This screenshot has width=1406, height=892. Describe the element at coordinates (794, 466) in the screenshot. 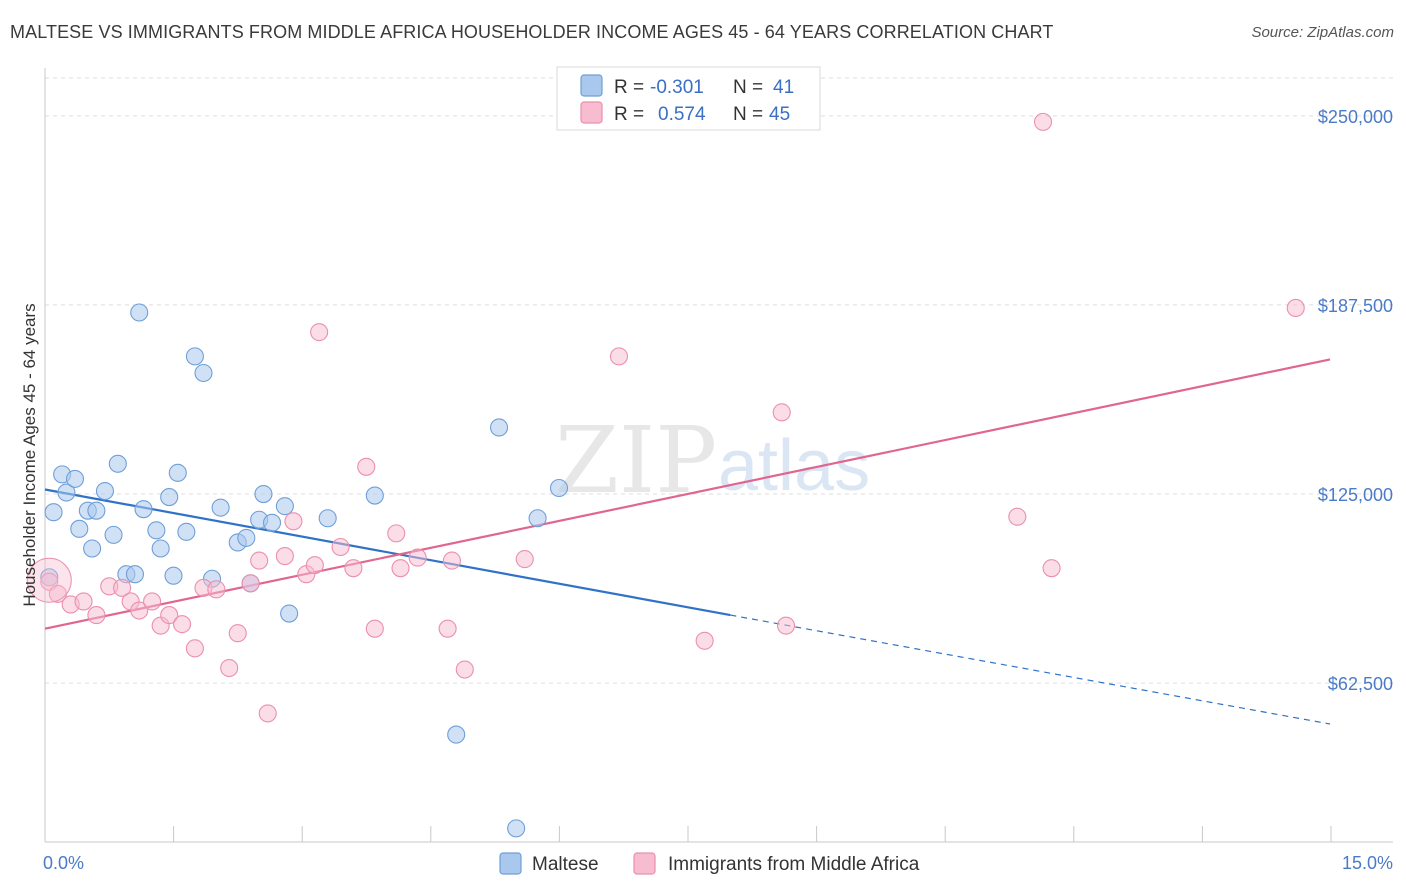

I see `watermark-atlas: atlas` at that location.